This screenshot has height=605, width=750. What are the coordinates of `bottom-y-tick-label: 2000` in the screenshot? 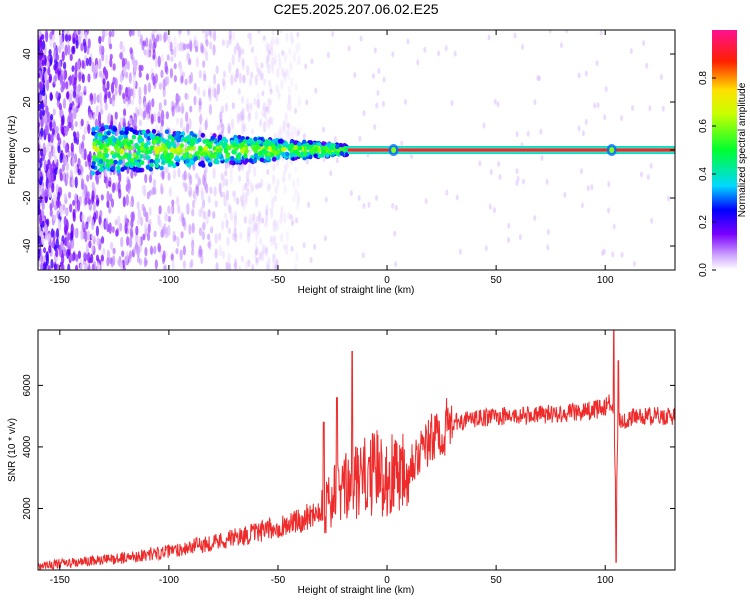 It's located at (27, 508).